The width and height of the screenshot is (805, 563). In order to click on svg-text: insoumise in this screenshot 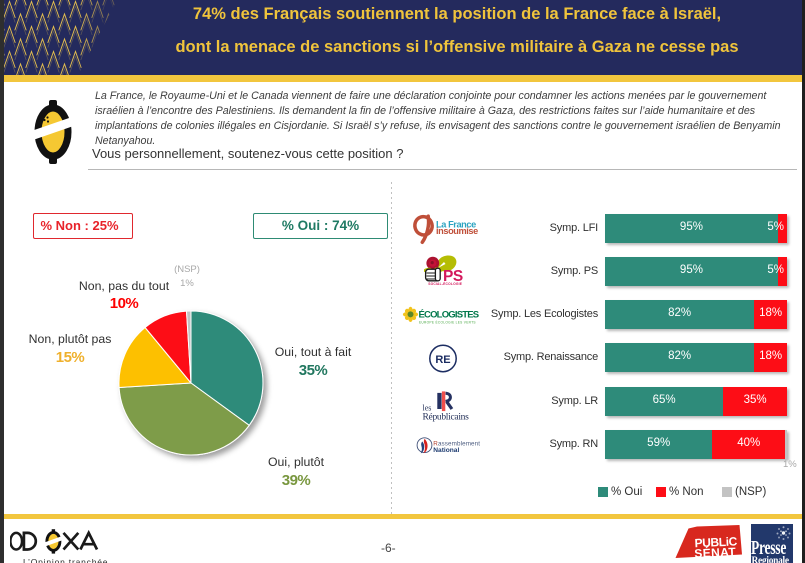, I will do `click(457, 231)`.